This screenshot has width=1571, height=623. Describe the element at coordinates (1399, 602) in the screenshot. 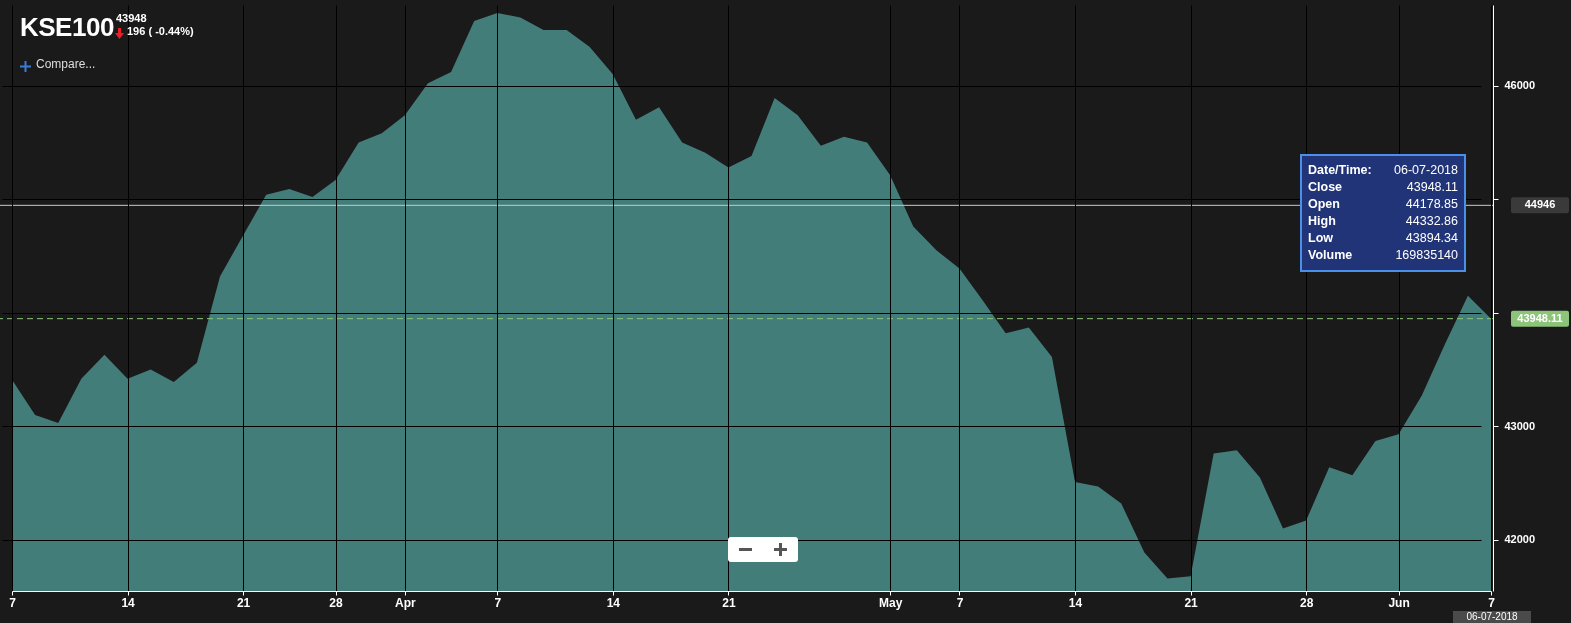

I see `x-tick-label: Jun` at that location.